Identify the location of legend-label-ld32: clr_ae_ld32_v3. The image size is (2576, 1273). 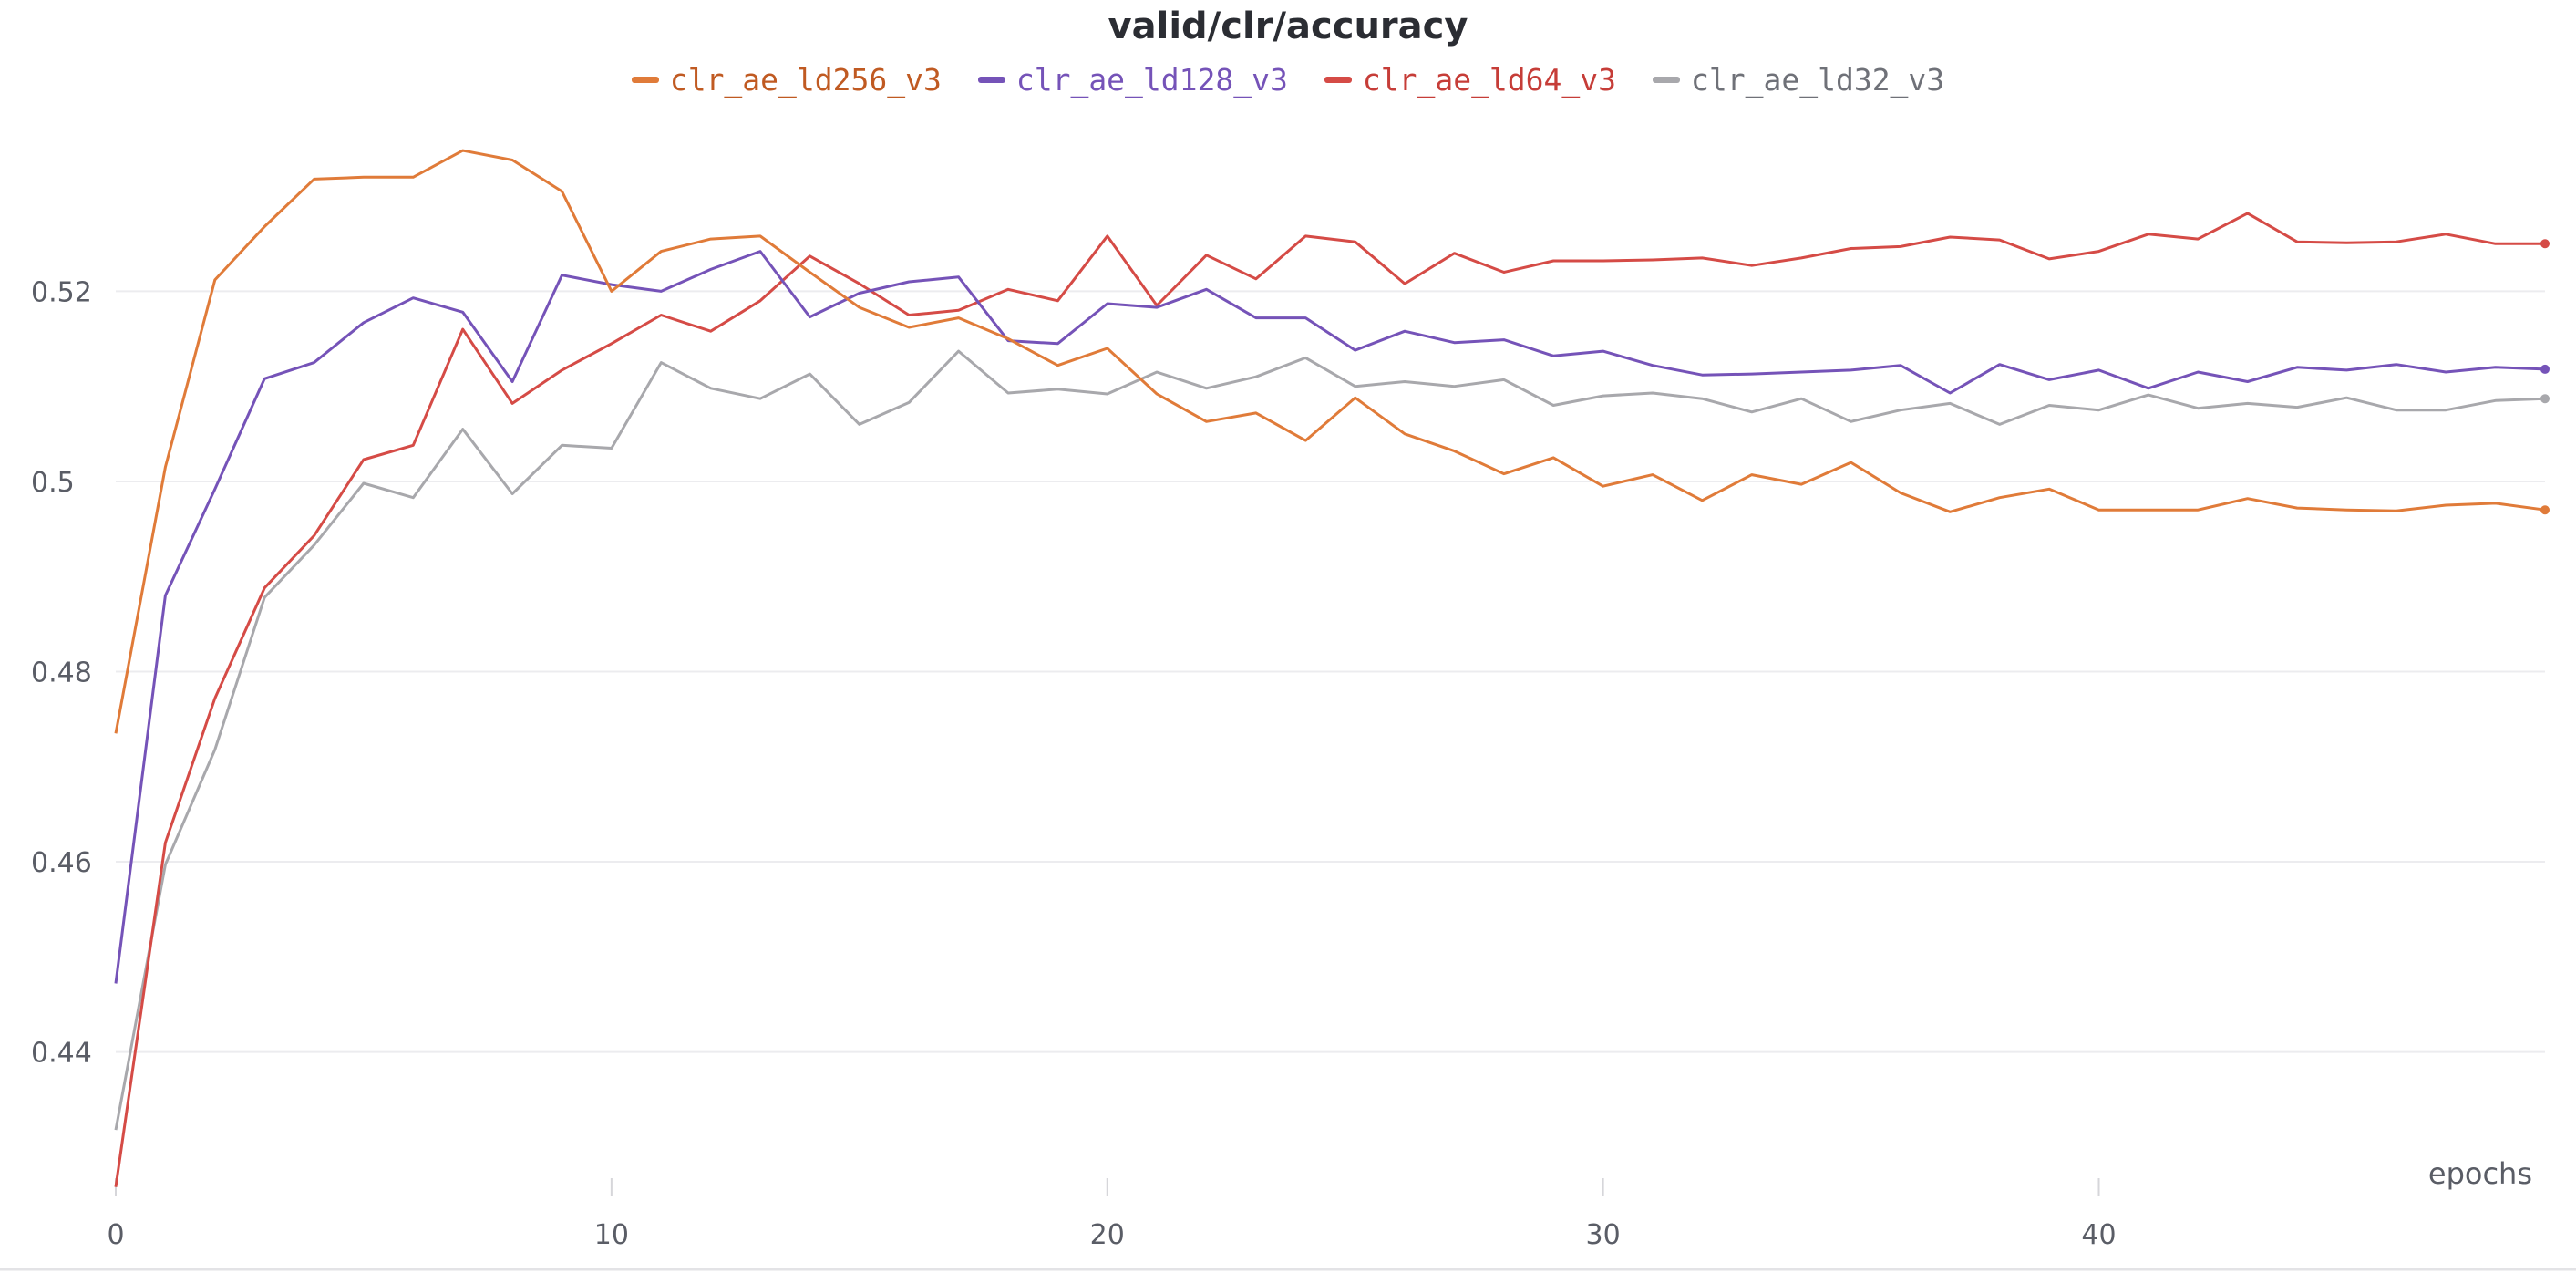
(1818, 80).